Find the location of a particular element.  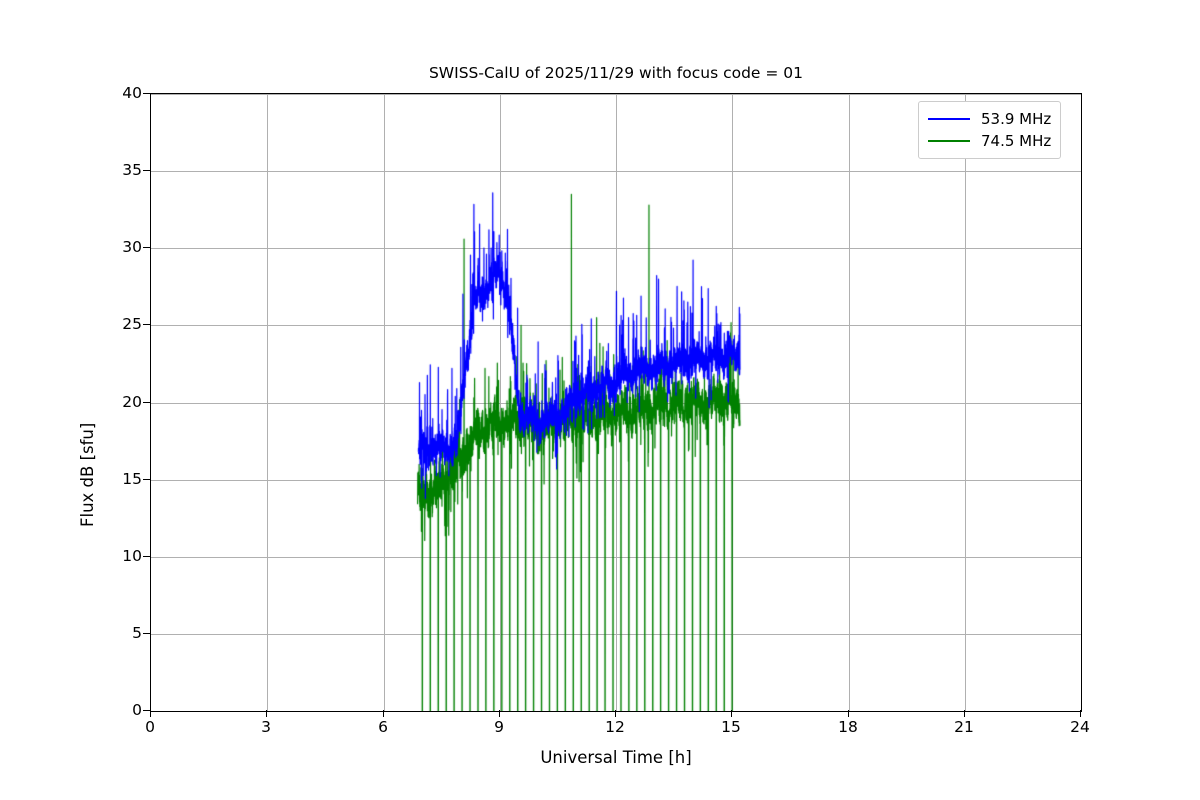

legend-label: 74.5 MHz is located at coordinates (1016, 141).